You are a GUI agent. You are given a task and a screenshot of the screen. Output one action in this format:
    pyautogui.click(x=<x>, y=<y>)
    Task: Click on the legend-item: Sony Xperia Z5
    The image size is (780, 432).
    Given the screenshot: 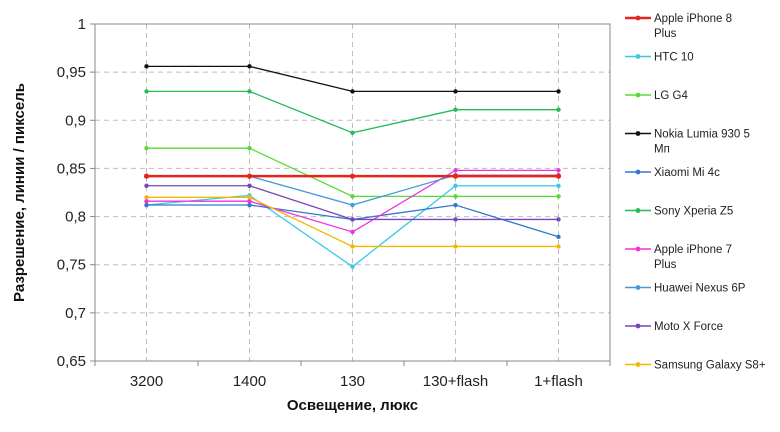 What is the action you would take?
    pyautogui.click(x=679, y=212)
    